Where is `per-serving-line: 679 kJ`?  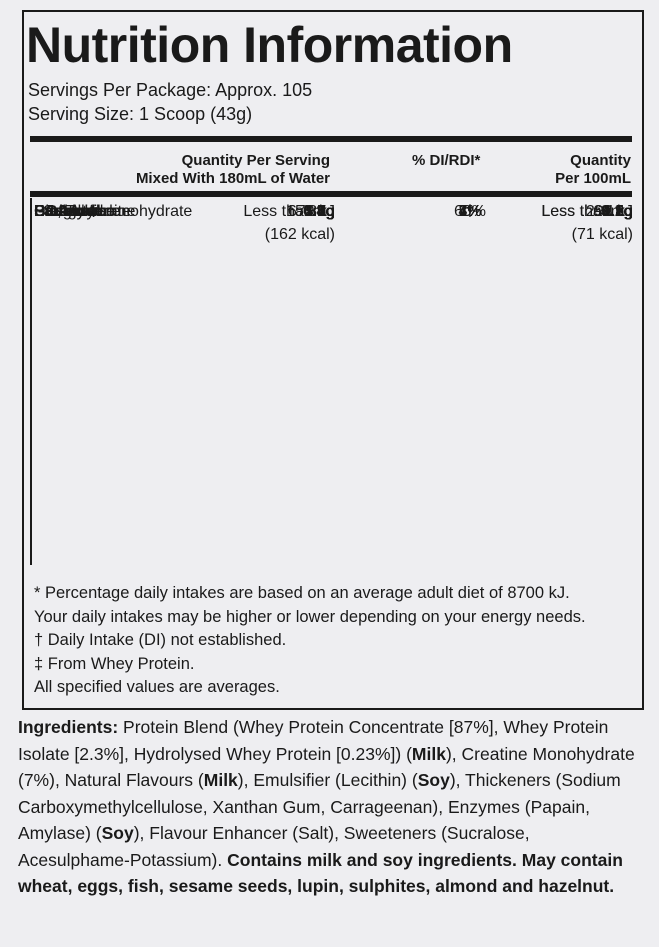
per-serving-line: 679 kJ is located at coordinates (311, 211).